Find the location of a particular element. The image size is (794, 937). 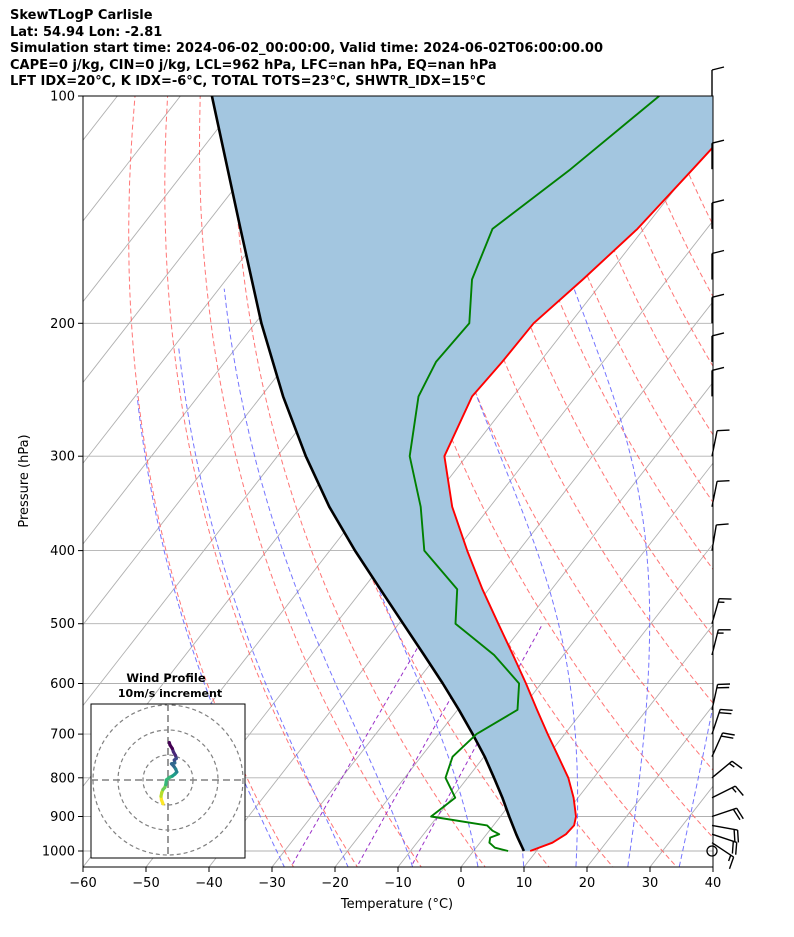

mixing-ratio-line is located at coordinates (361, 745).